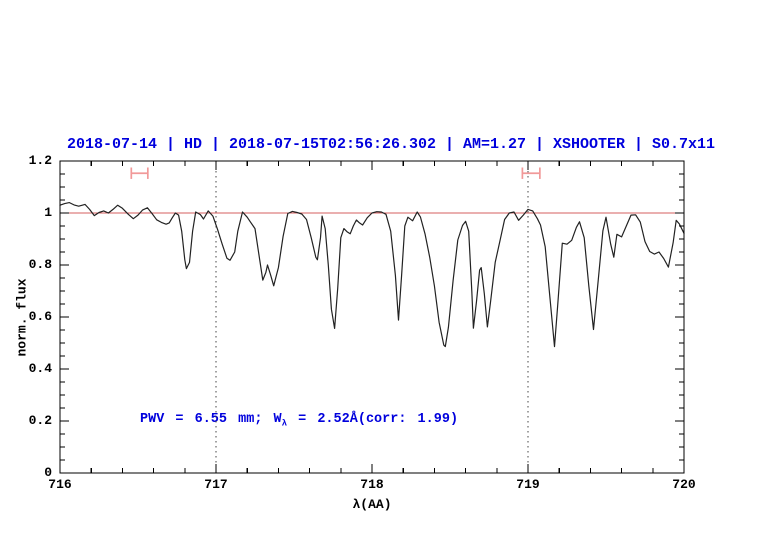  What do you see at coordinates (284, 423) in the screenshot?
I see `lambda-subscript: λ` at bounding box center [284, 423].